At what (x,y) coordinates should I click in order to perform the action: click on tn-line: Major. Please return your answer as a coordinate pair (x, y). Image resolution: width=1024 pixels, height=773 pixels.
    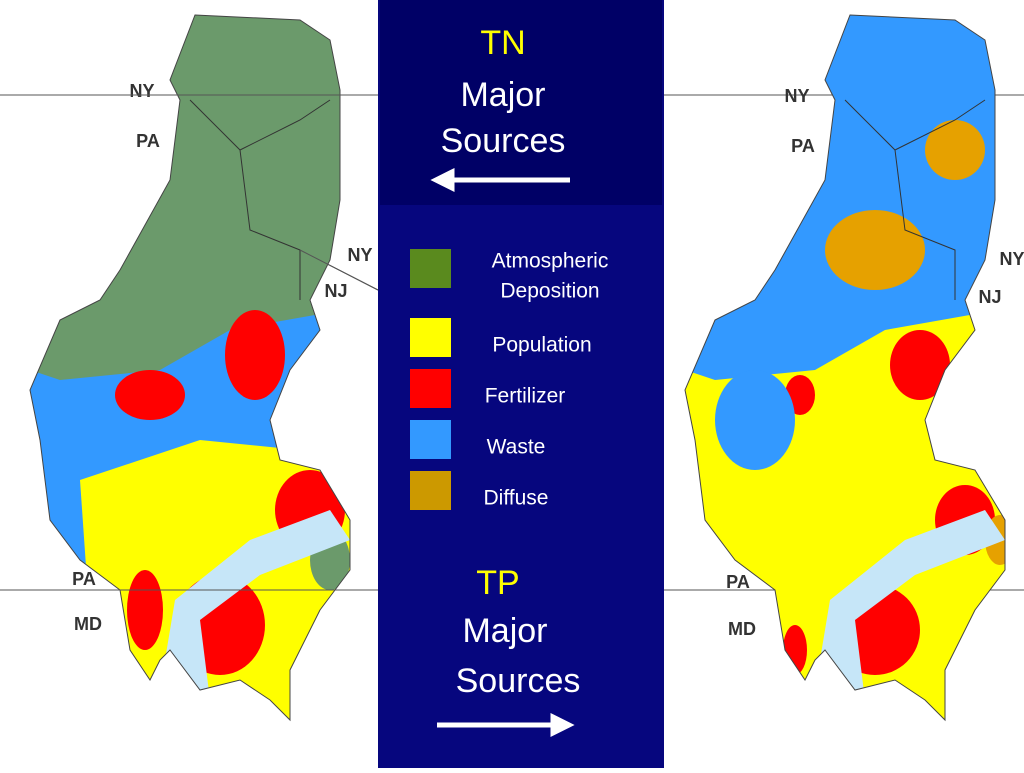
    Looking at the image, I should click on (502, 95).